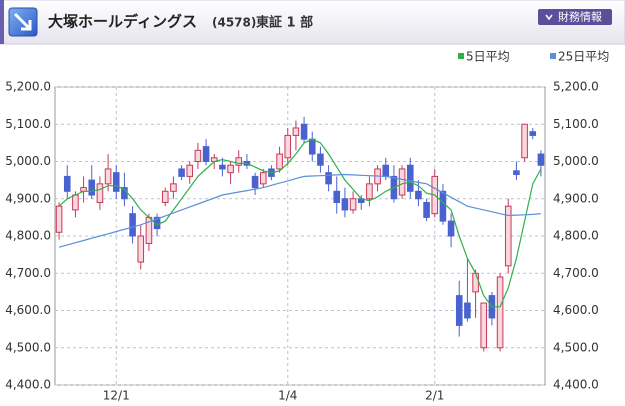 This screenshot has width=625, height=406. Describe the element at coordinates (434, 396) in the screenshot. I see `x-tick-label: 2/1` at that location.